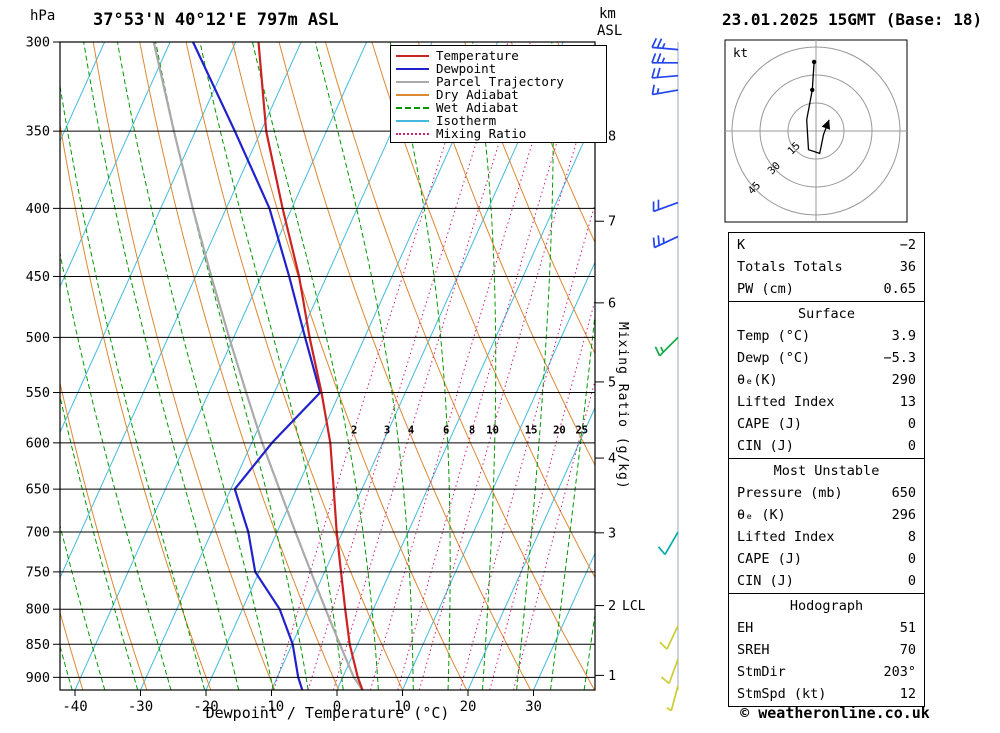 This screenshot has width=1000, height=733. I want to click on stats-label: StmDir, so click(761, 672).